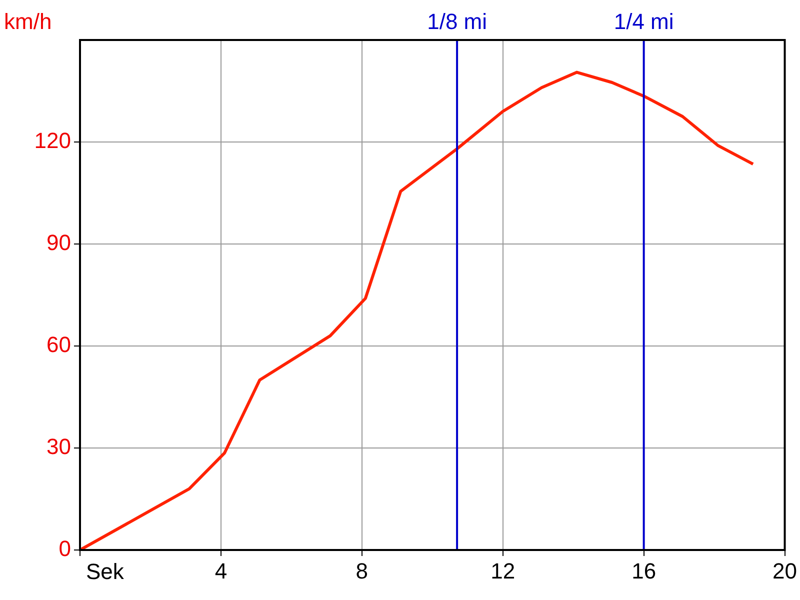 The height and width of the screenshot is (600, 800). I want to click on x-tick-label: 12, so click(503, 571).